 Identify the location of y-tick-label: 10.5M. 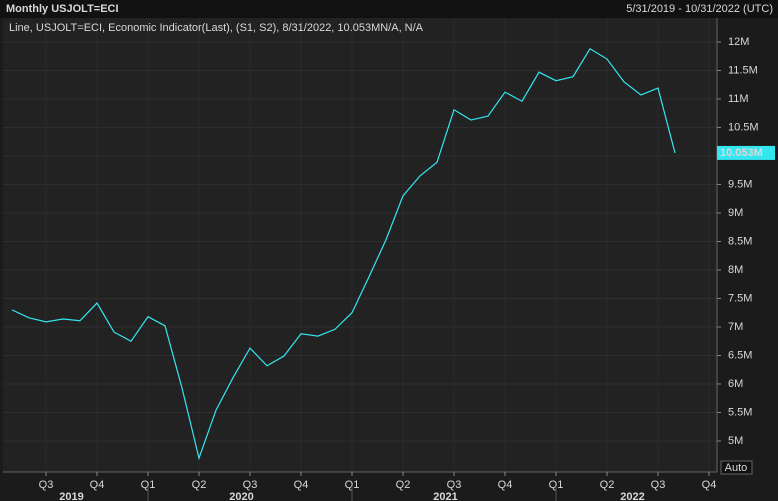
(743, 127).